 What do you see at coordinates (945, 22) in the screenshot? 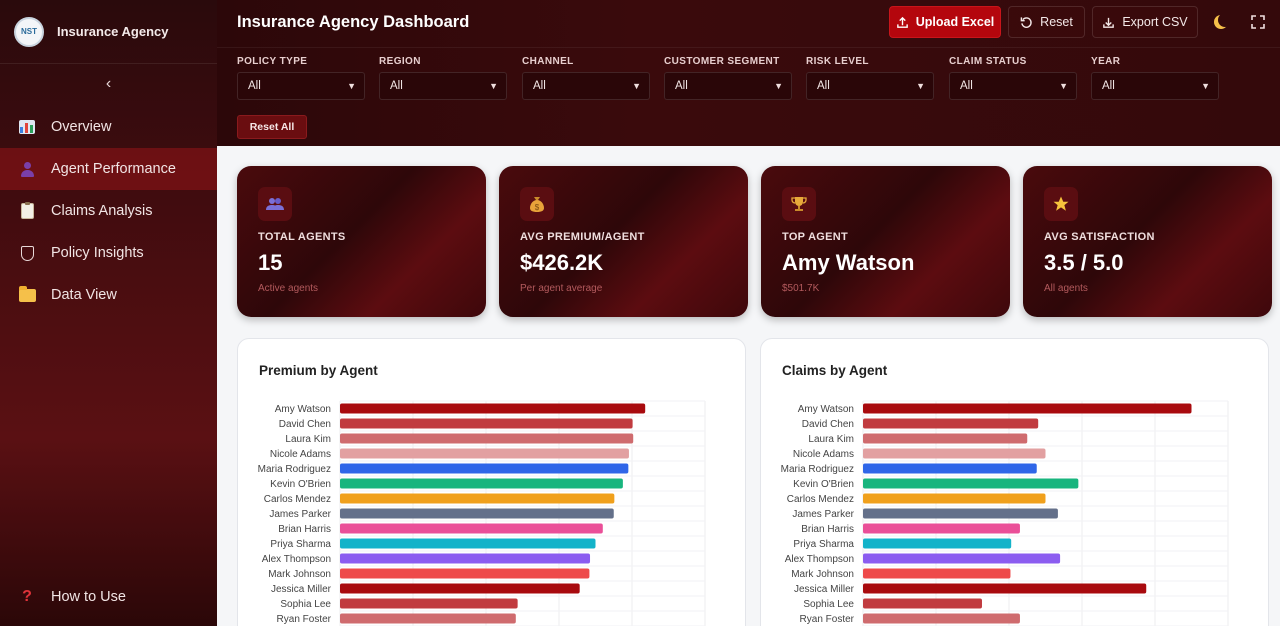
I see `upload-excel-button: Upload Excel` at bounding box center [945, 22].